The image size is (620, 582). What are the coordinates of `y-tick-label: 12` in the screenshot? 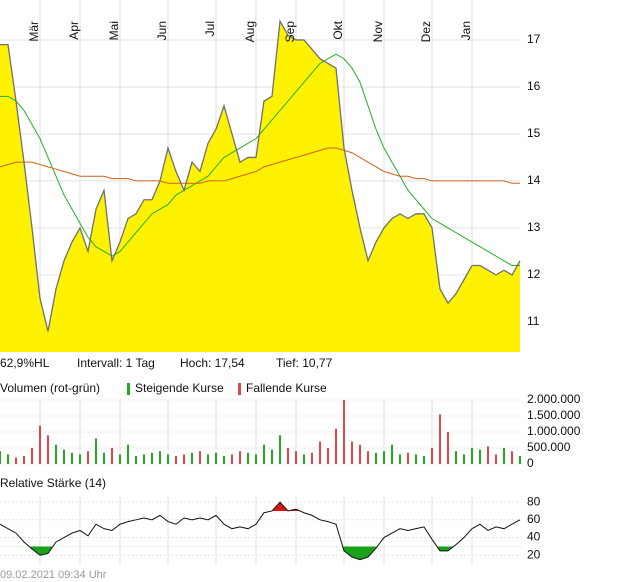 It's located at (534, 274).